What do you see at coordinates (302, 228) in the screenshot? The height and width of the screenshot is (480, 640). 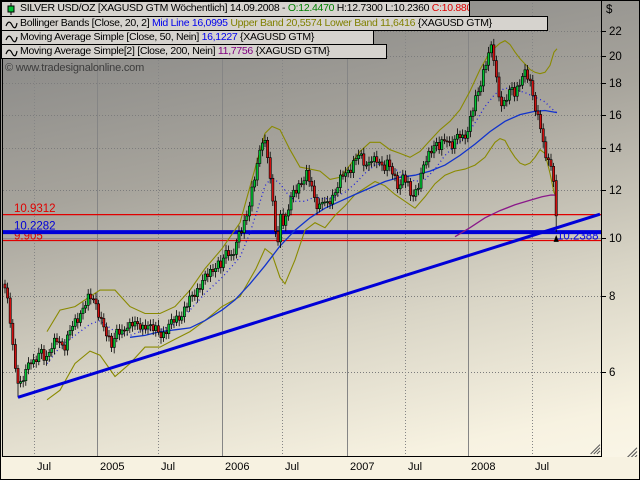 I see `level-lines` at bounding box center [302, 228].